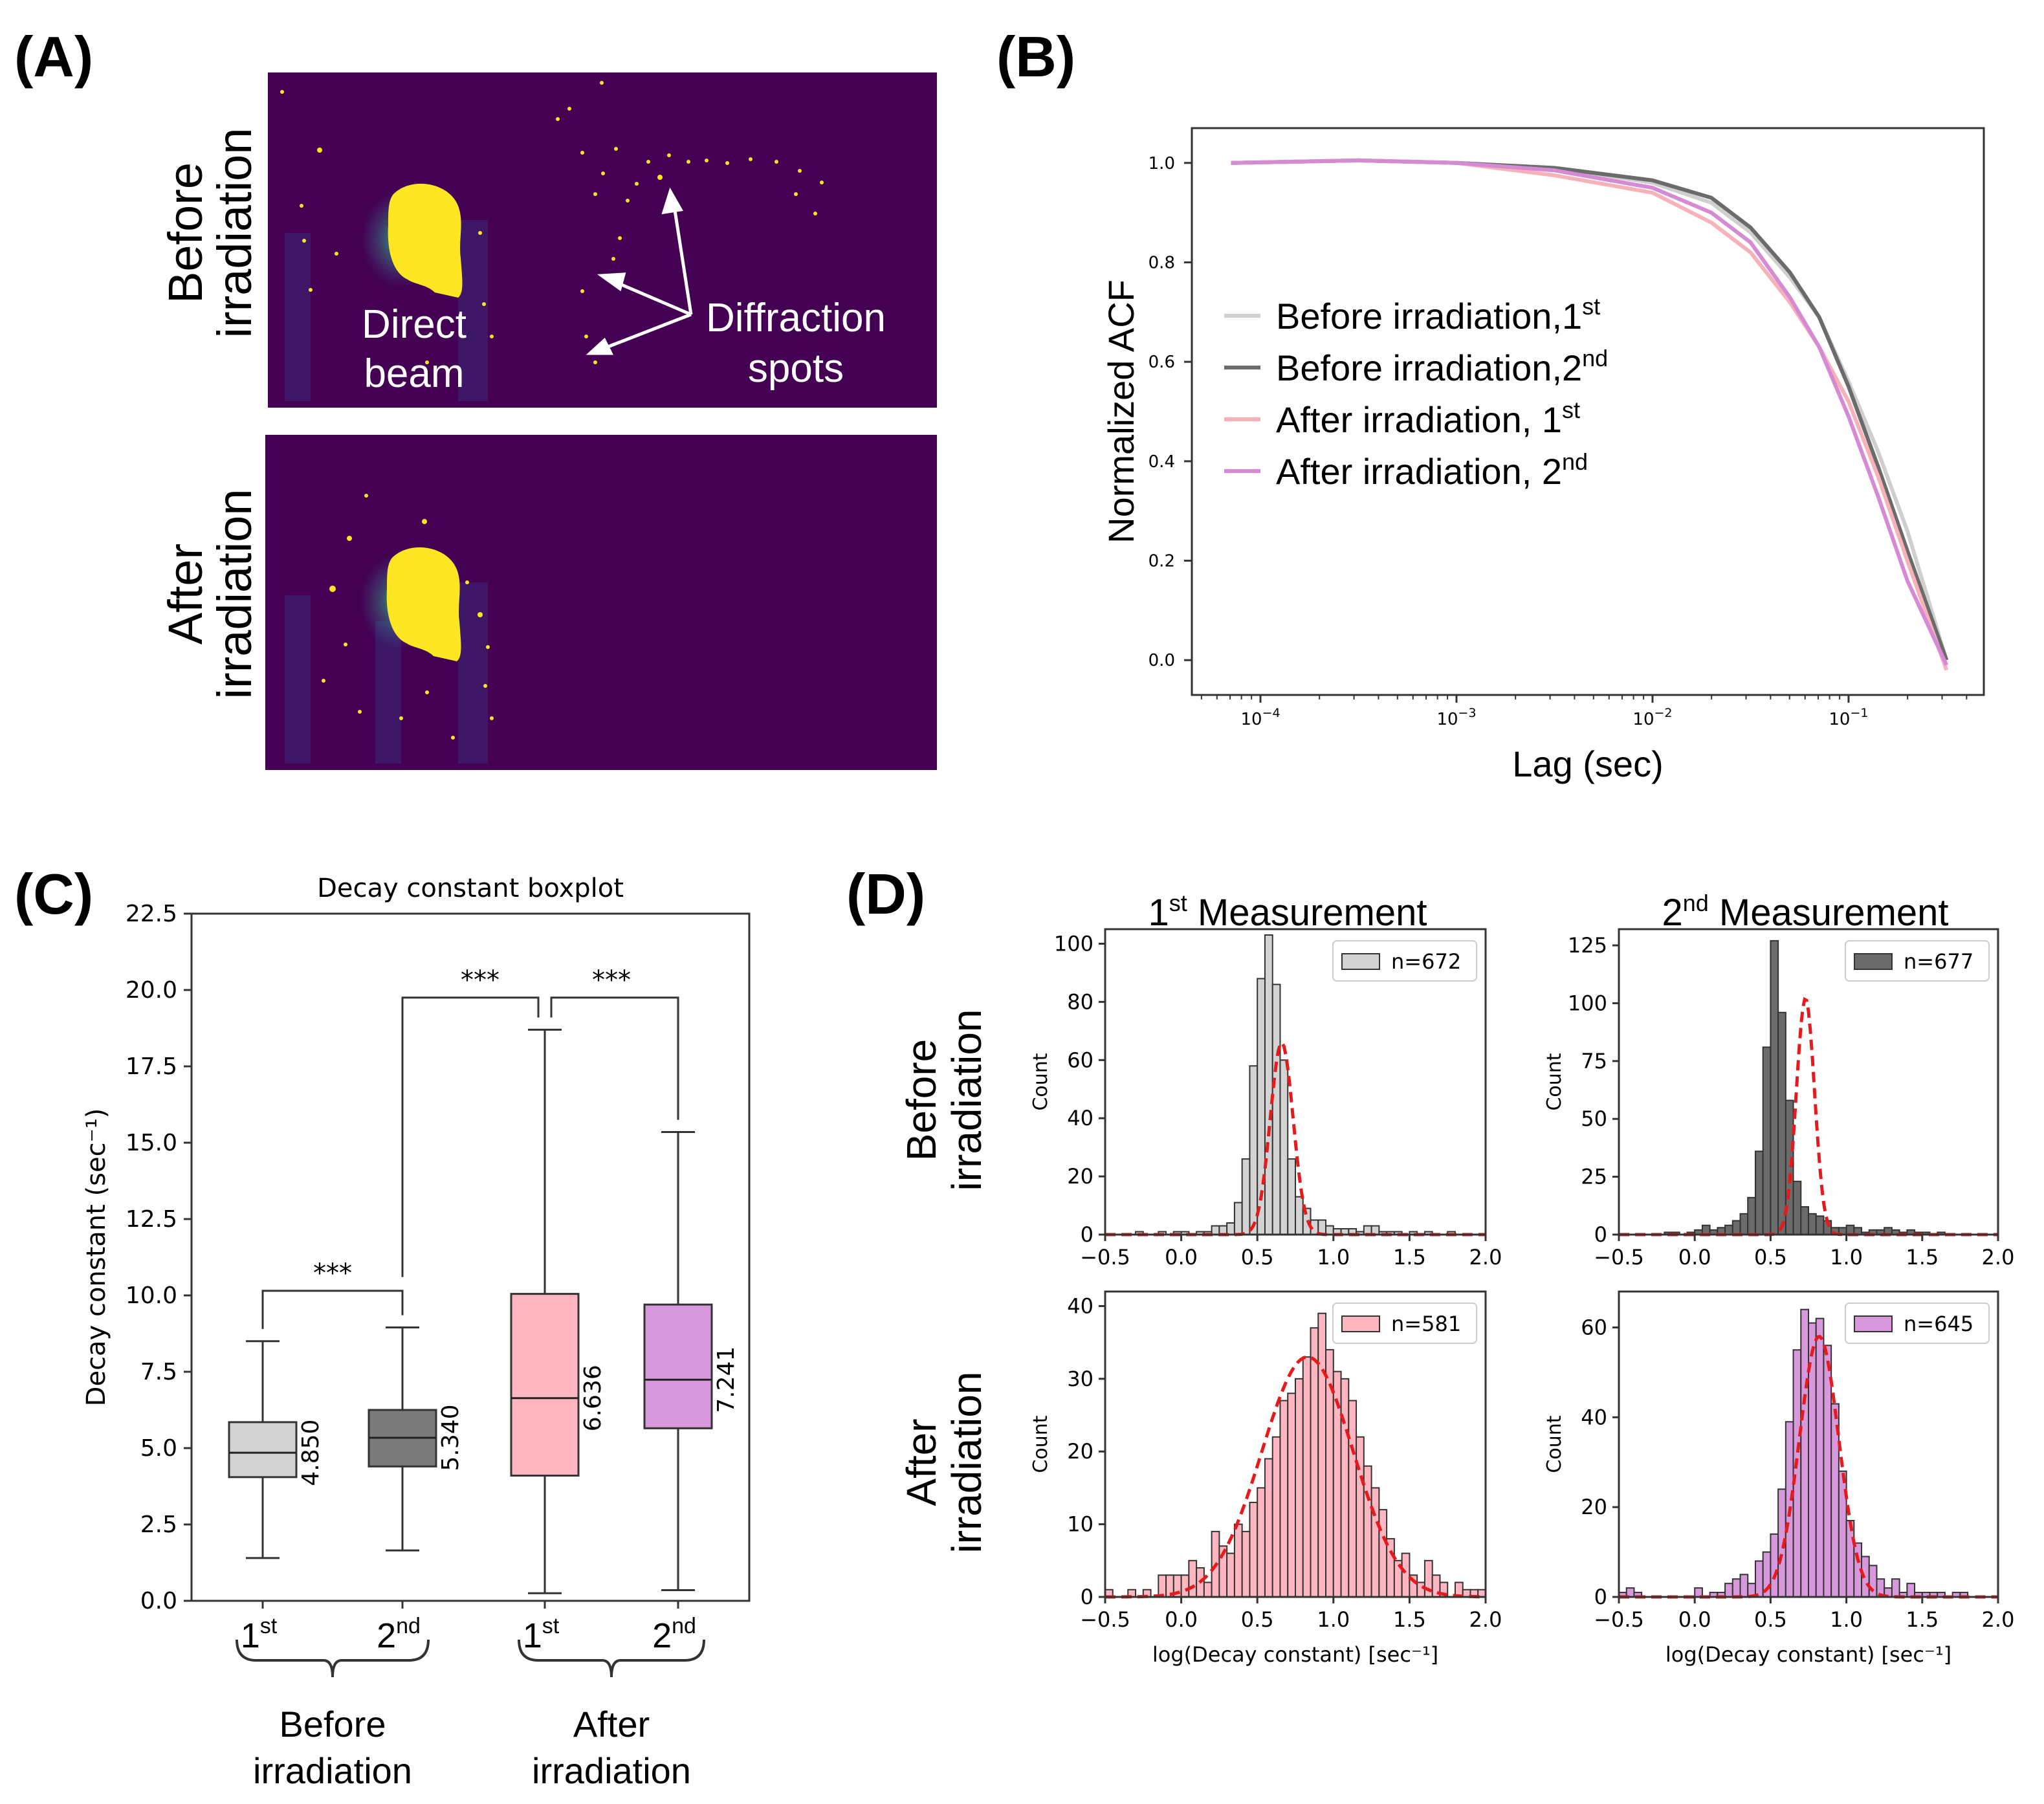  What do you see at coordinates (158, 1372) in the screenshot?
I see `y-tick-label: 7.5` at bounding box center [158, 1372].